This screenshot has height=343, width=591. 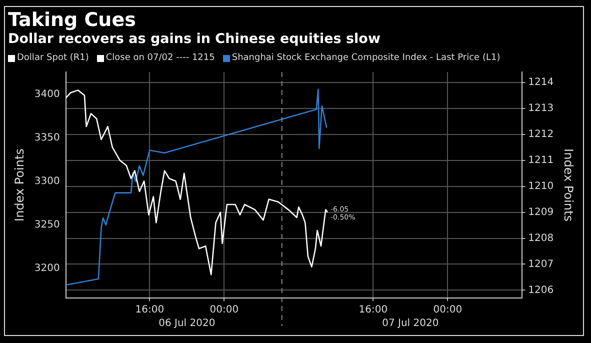 What do you see at coordinates (53, 58) in the screenshot?
I see `legend-label: Dollar Spot (R1)` at bounding box center [53, 58].